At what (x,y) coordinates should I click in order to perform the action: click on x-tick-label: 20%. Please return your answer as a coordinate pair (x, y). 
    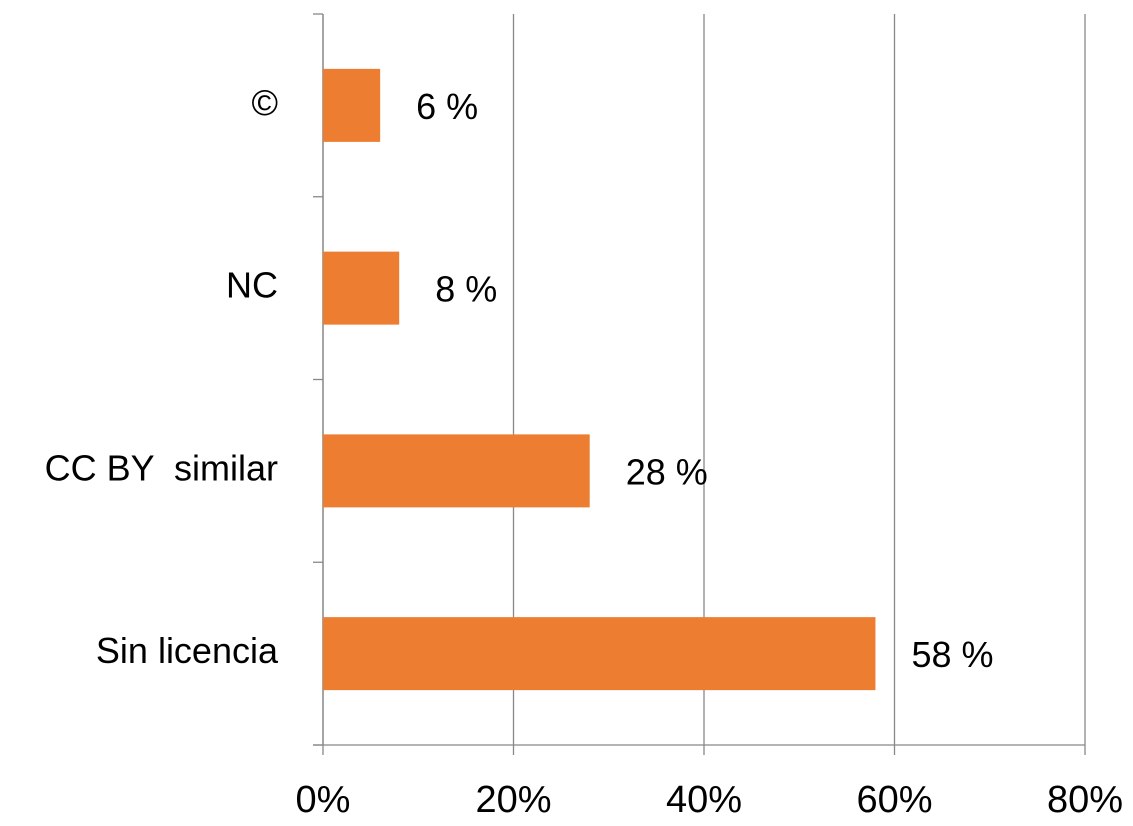
    Looking at the image, I should click on (513, 800).